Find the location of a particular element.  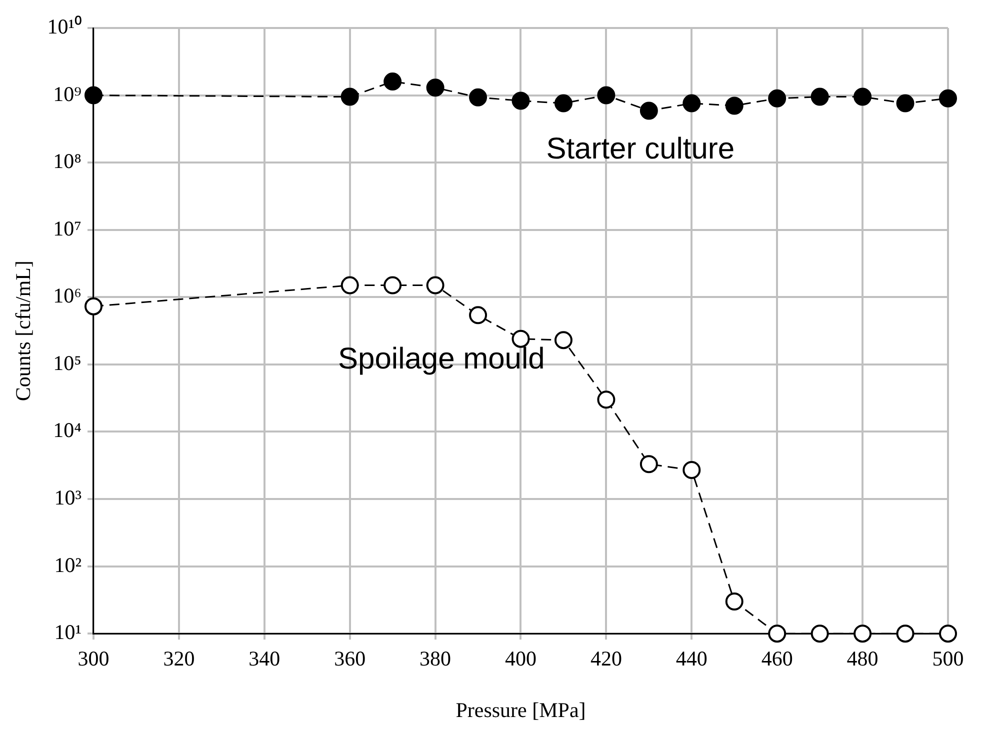

y-tick-label: 10⁶ is located at coordinates (67, 296).